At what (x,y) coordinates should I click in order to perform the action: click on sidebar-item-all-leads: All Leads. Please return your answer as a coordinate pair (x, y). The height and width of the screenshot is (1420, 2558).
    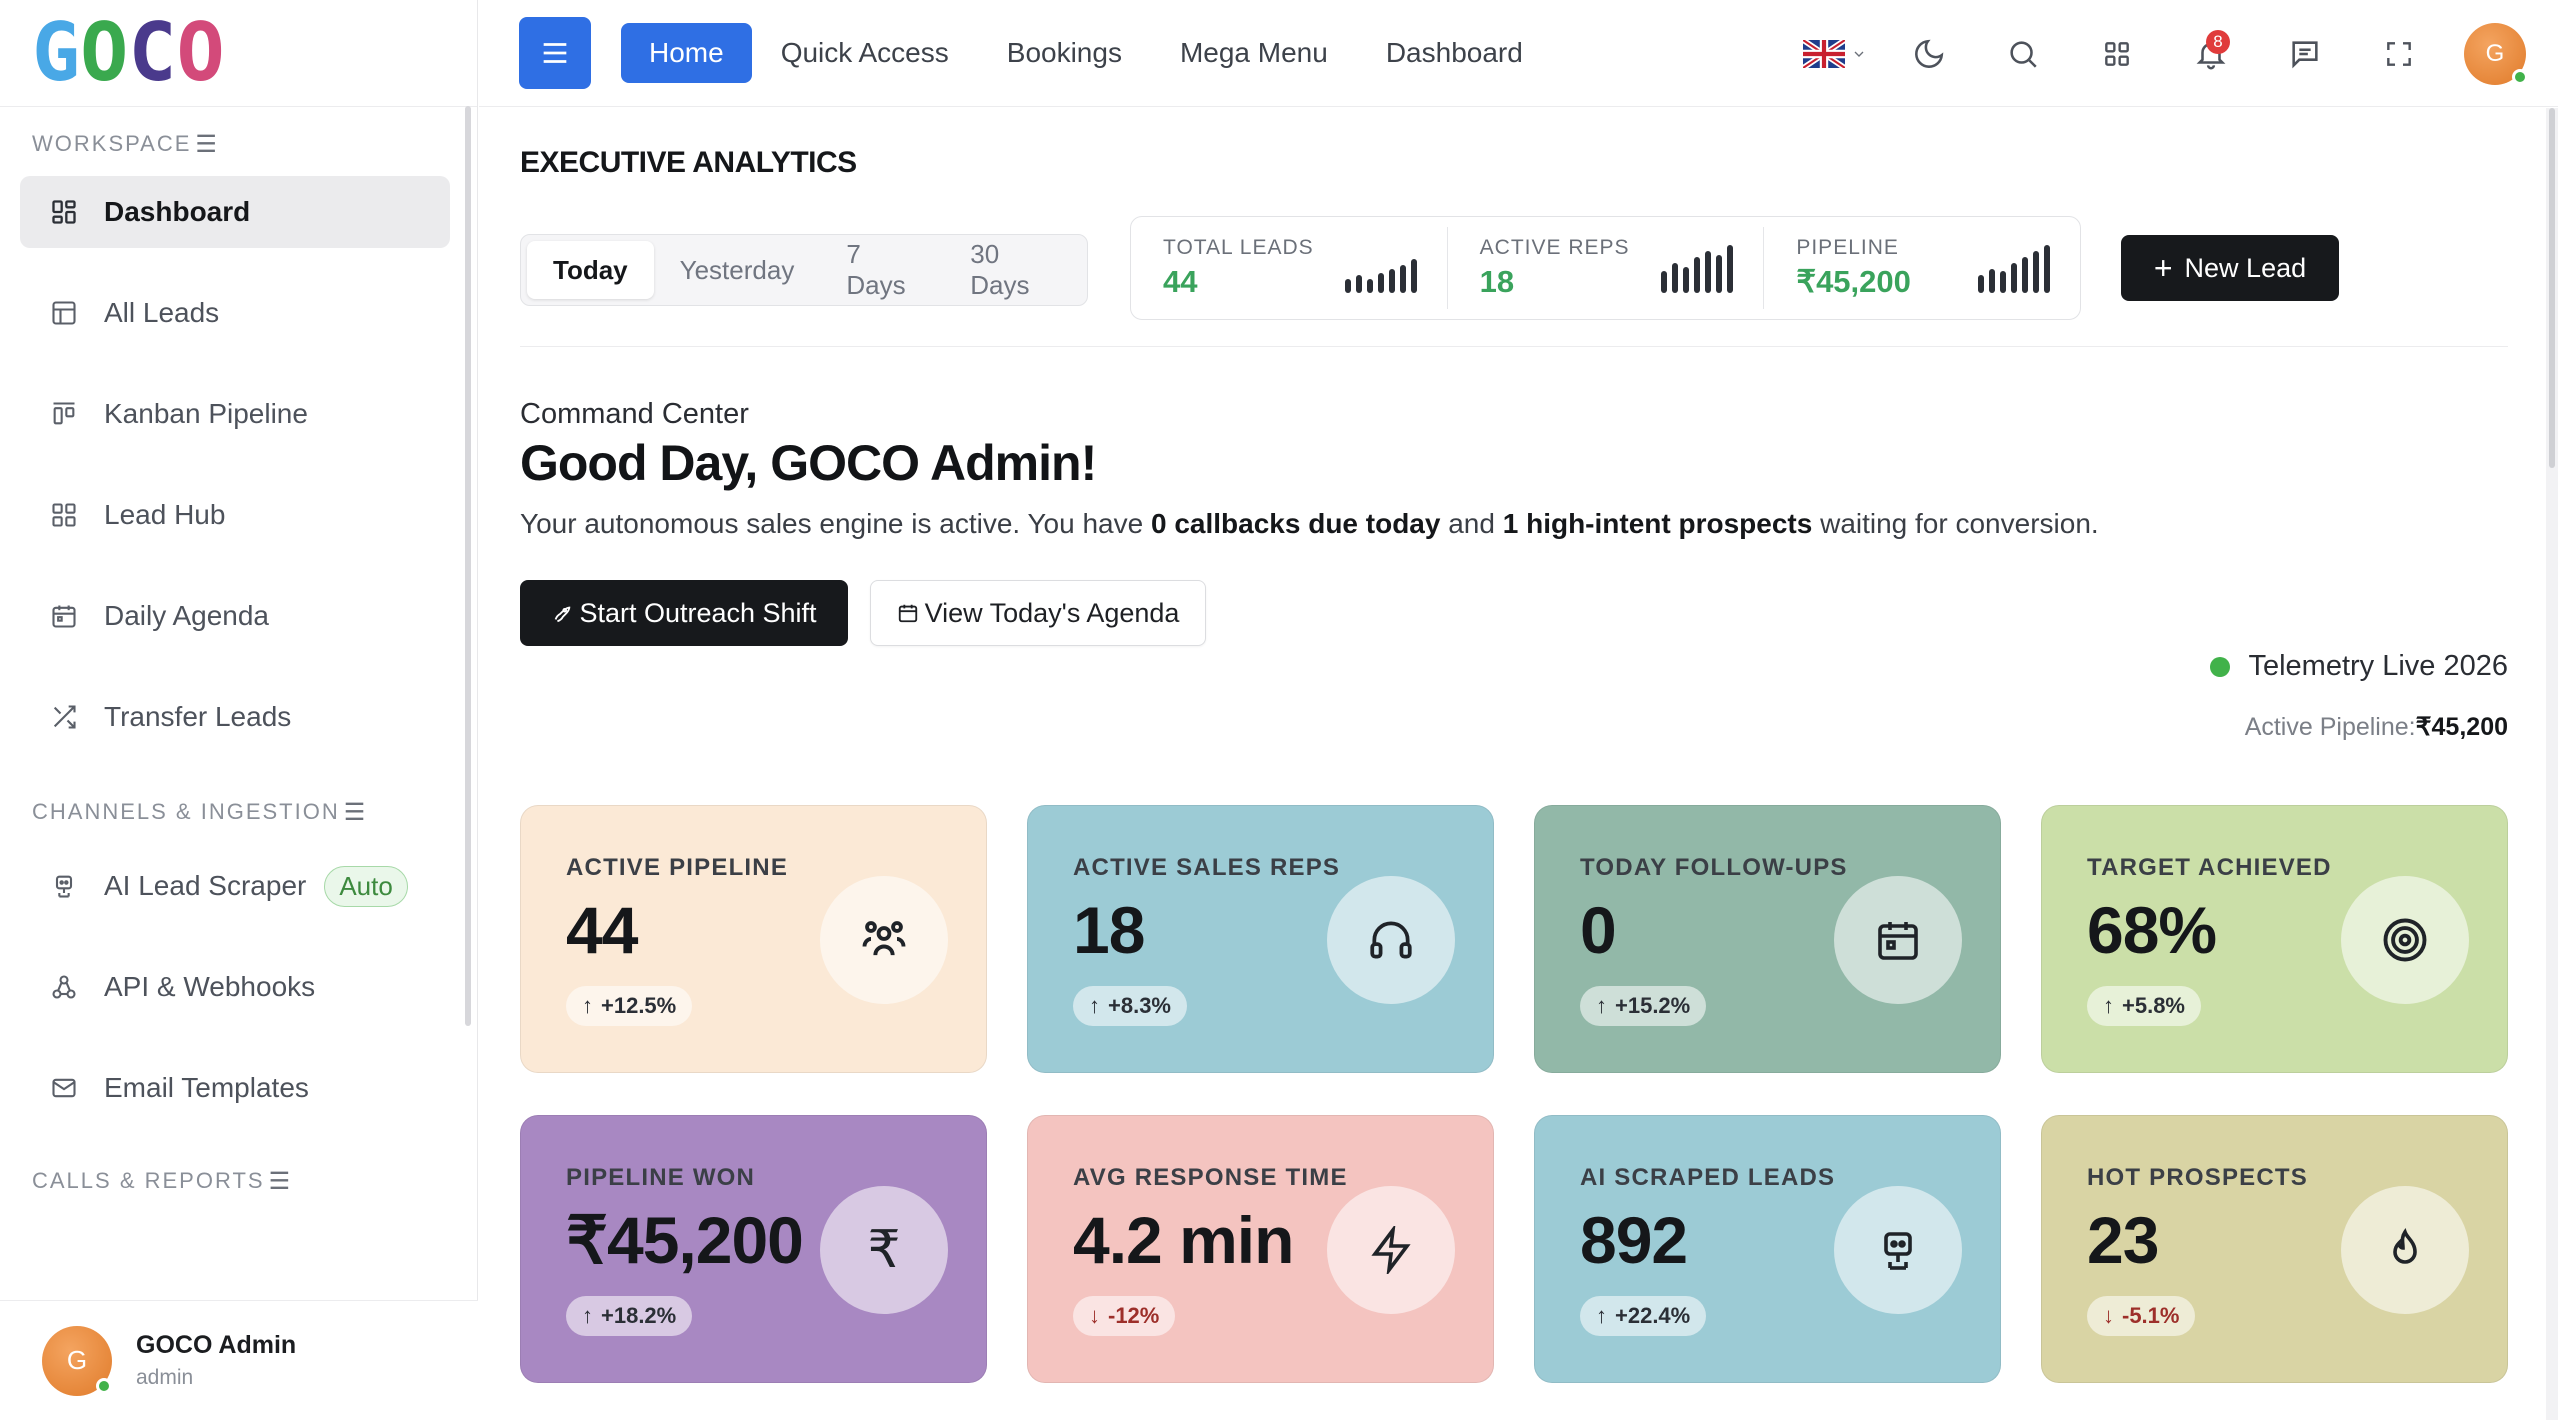
    Looking at the image, I should click on (235, 313).